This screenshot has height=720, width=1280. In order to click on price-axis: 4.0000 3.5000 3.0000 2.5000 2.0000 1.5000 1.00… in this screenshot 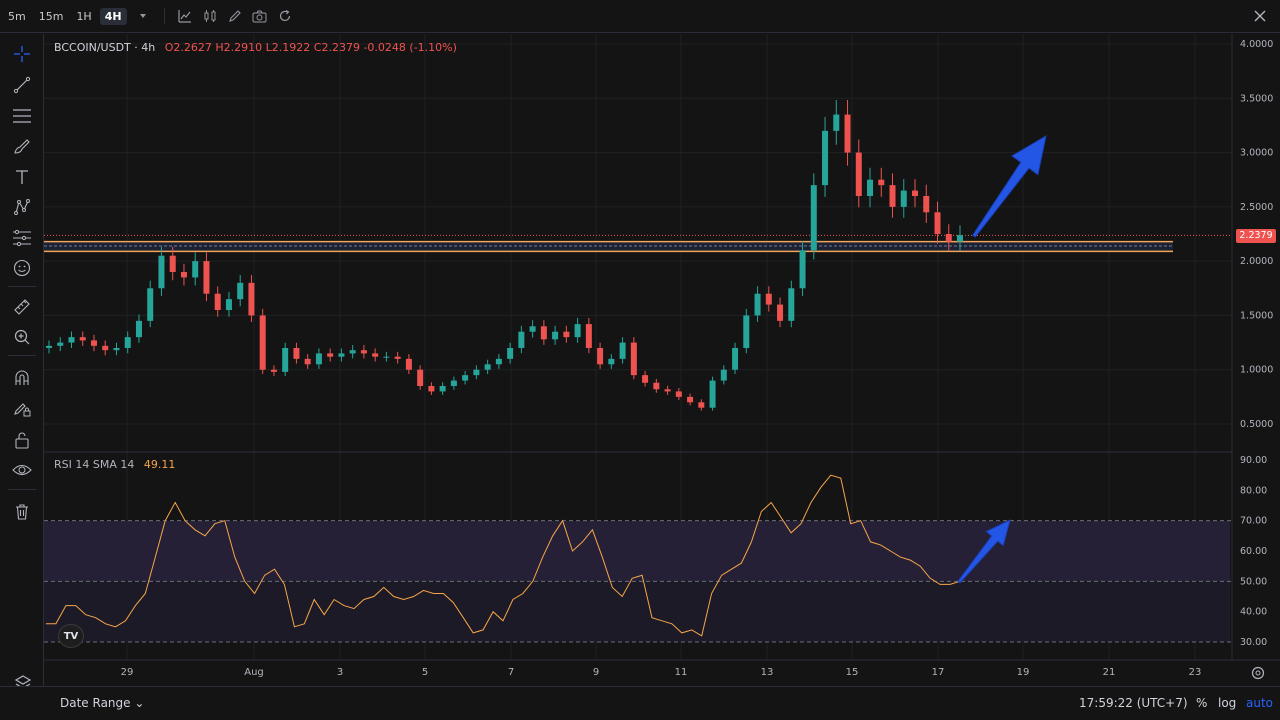, I will do `click(1256, 234)`.